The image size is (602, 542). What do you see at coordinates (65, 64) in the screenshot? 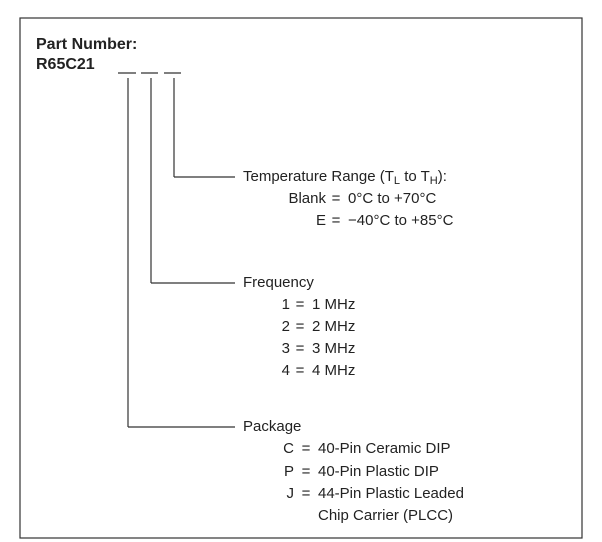
I see `part-number: R65C21` at bounding box center [65, 64].